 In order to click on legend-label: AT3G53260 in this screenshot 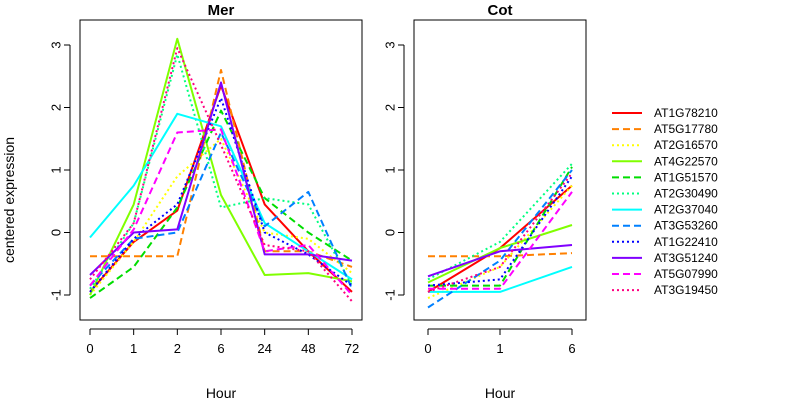, I will do `click(686, 226)`.